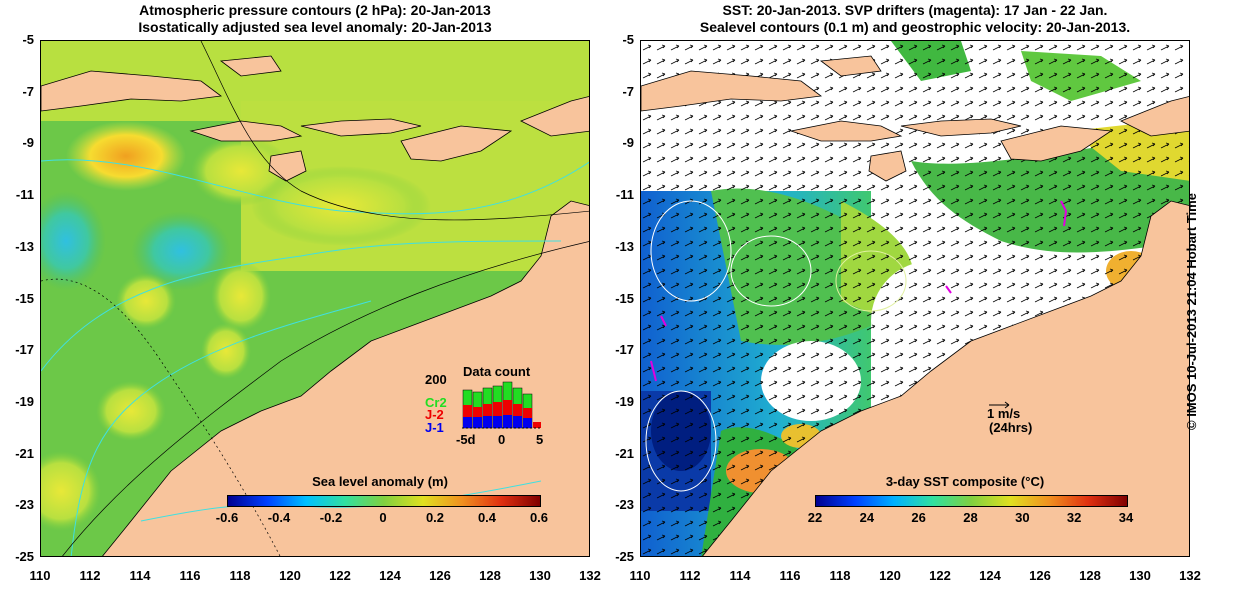  What do you see at coordinates (497, 371) in the screenshot?
I see `data-count-title: Data count` at bounding box center [497, 371].